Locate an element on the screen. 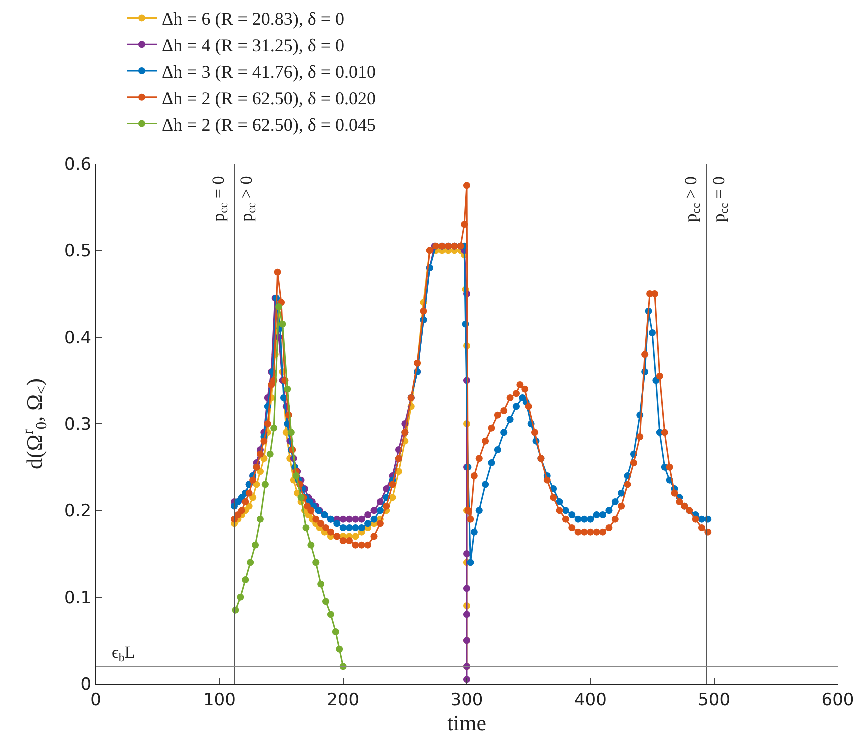  y-tick-label: 0.3 is located at coordinates (78, 424).